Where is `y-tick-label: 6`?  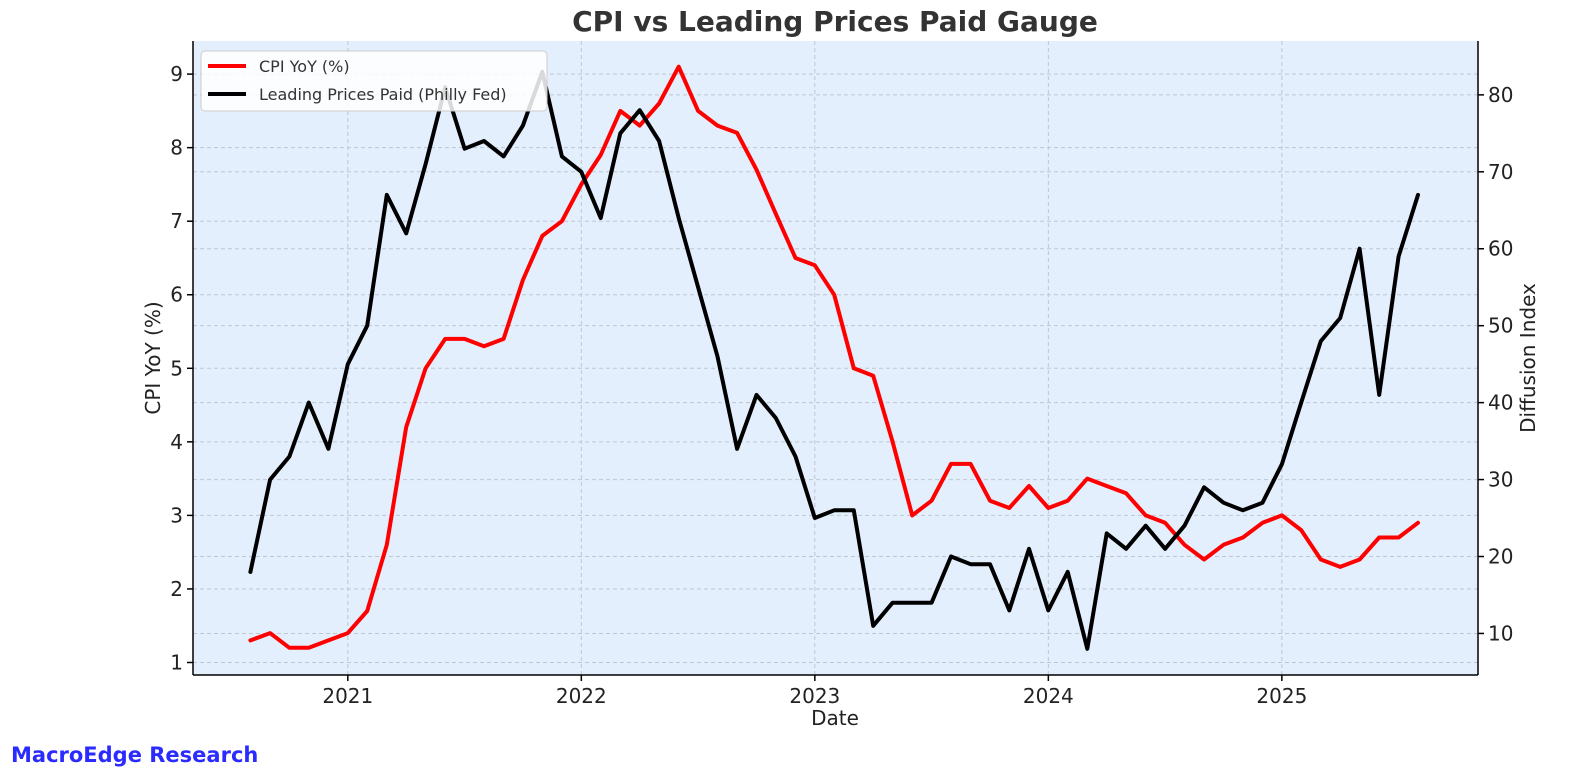 y-tick-label: 6 is located at coordinates (176, 295).